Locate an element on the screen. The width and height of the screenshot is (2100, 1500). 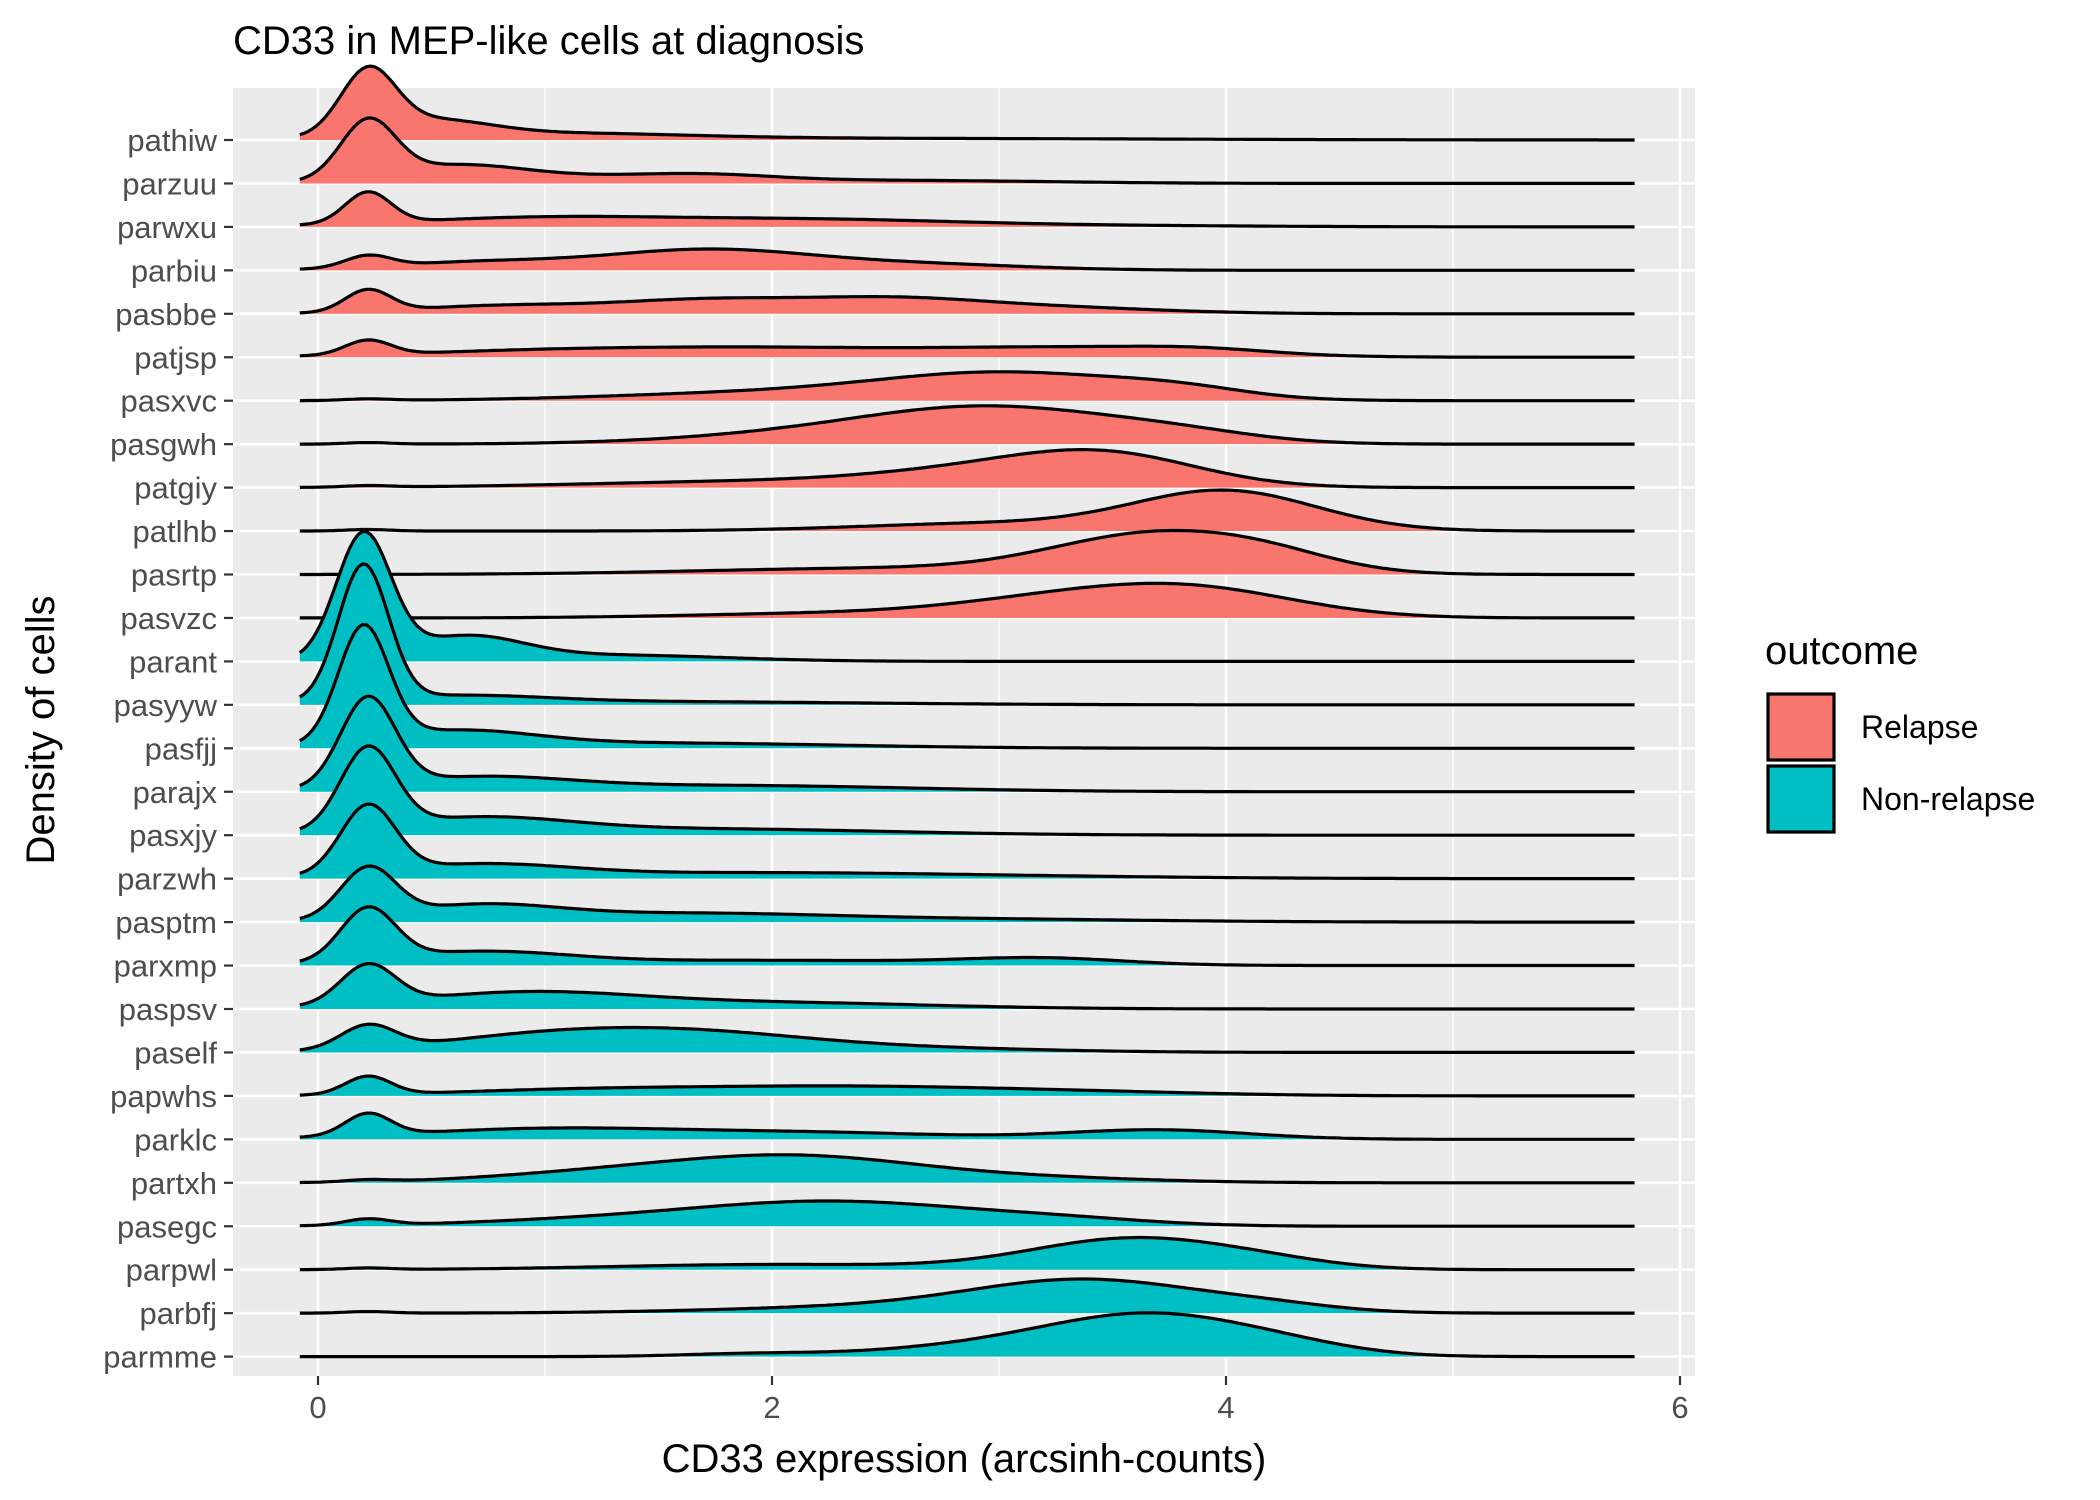
y-tick-label: pasxjy is located at coordinates (173, 835).